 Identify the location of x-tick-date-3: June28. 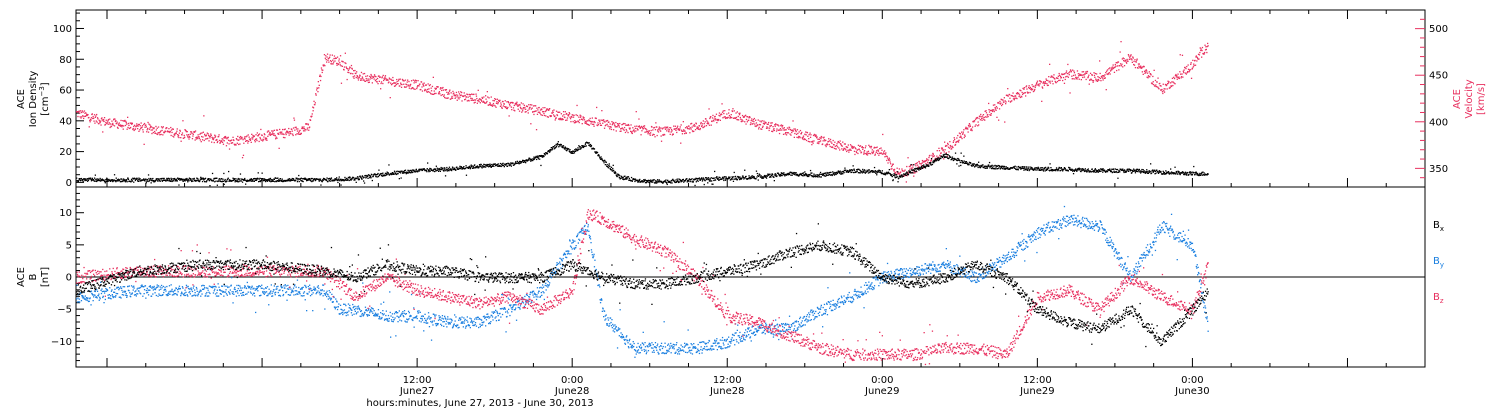
(727, 391).